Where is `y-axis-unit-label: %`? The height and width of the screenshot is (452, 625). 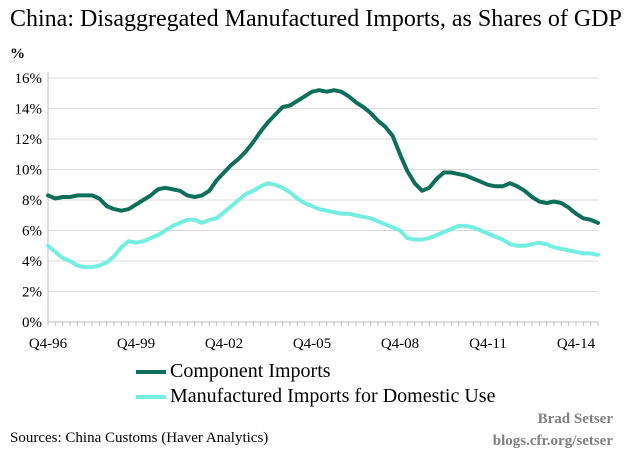
y-axis-unit-label: % is located at coordinates (17, 54).